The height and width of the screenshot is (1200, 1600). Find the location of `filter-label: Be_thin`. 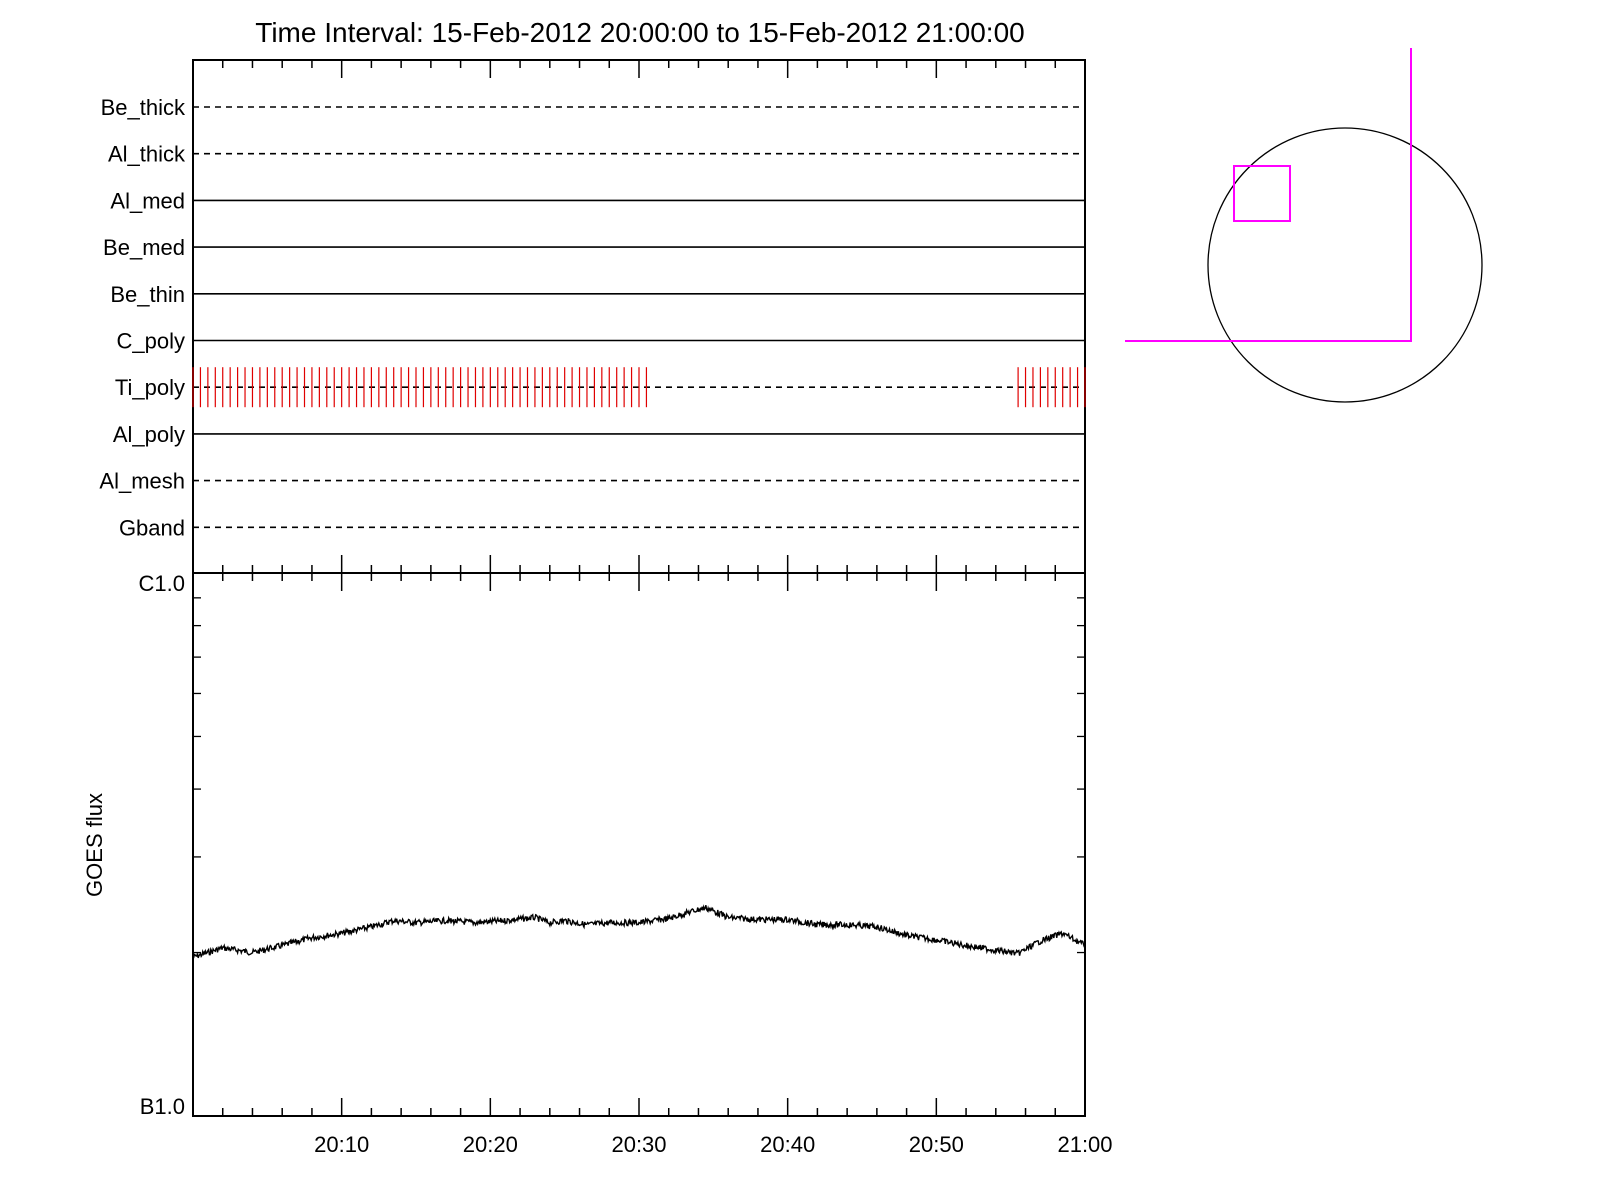

filter-label: Be_thin is located at coordinates (147, 294).